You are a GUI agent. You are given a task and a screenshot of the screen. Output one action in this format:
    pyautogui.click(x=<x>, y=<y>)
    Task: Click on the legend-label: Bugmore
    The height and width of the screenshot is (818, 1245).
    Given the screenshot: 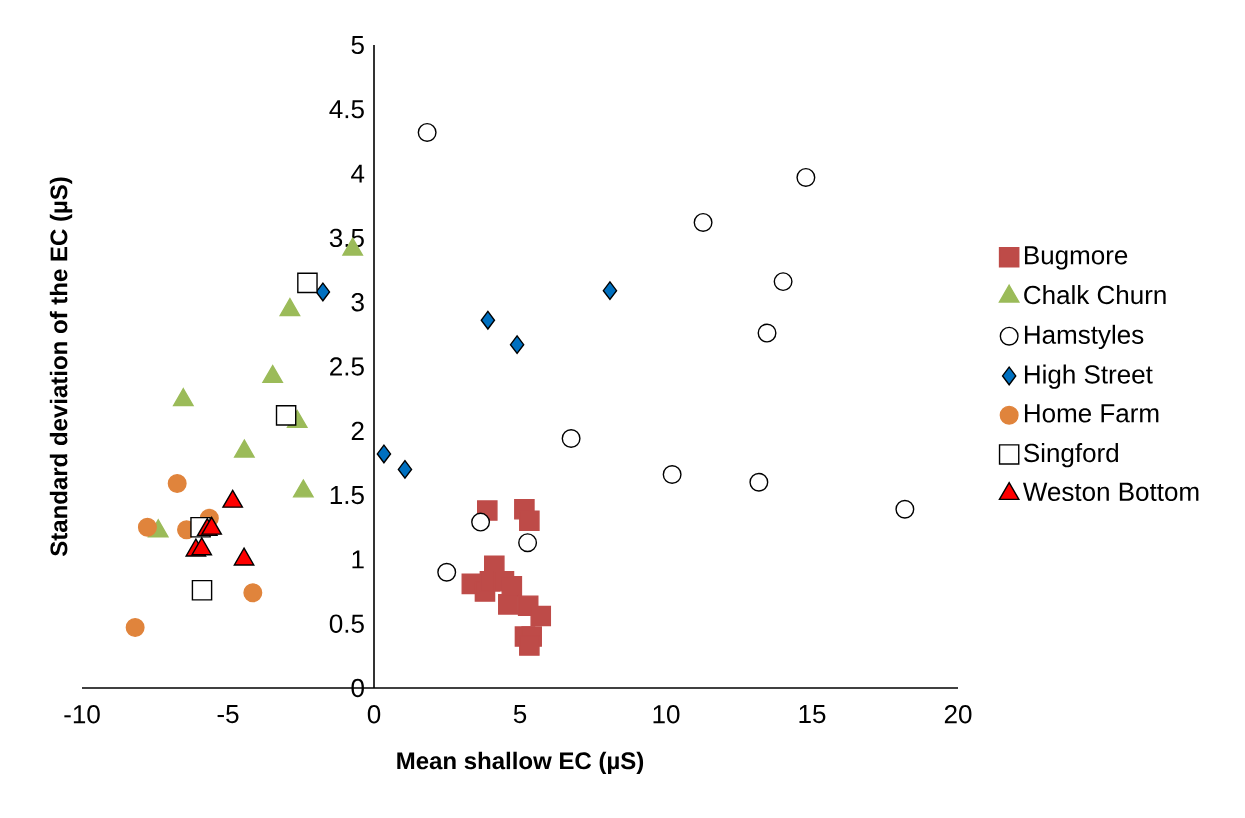 What is the action you would take?
    pyautogui.click(x=1076, y=258)
    